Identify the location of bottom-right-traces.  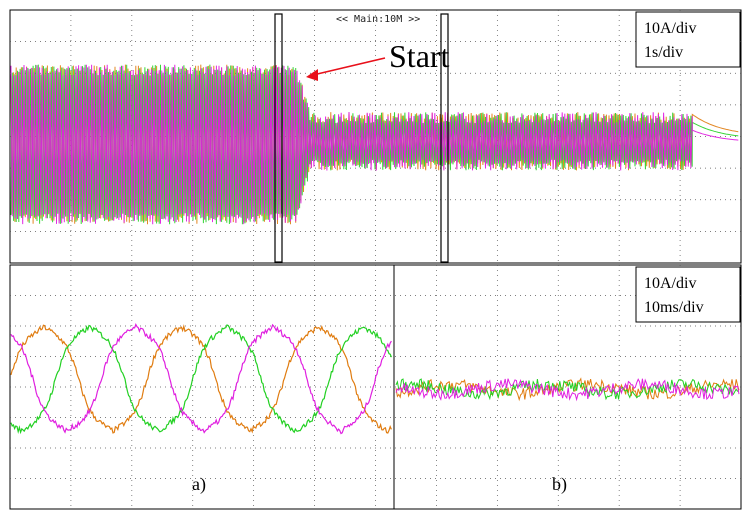
(567, 389).